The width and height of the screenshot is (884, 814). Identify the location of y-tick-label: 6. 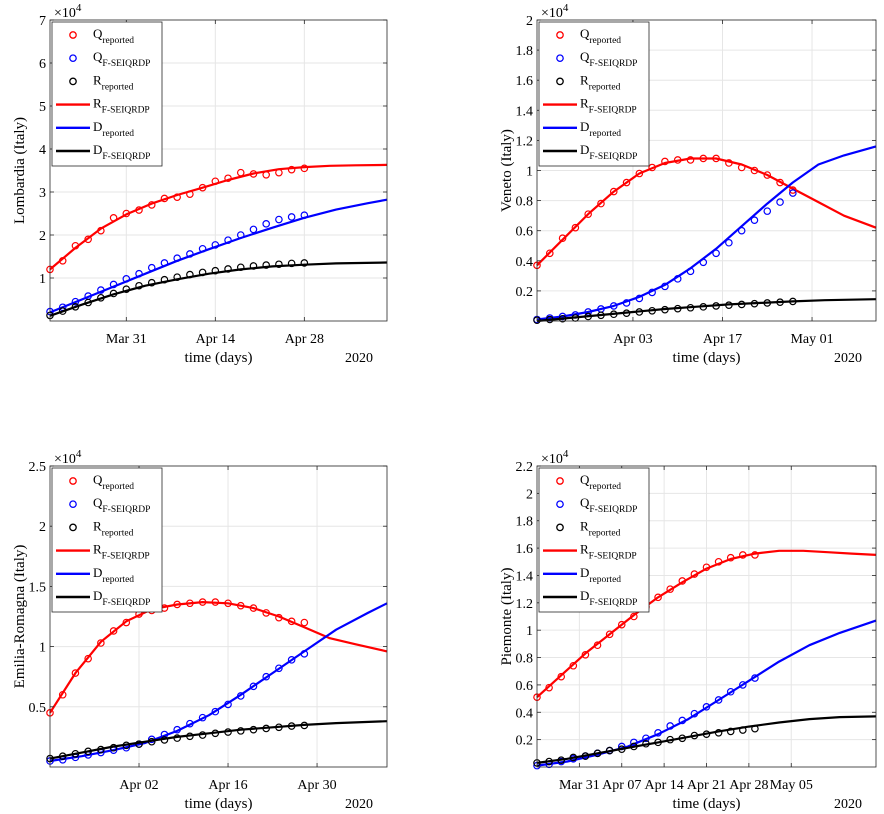
(42, 64).